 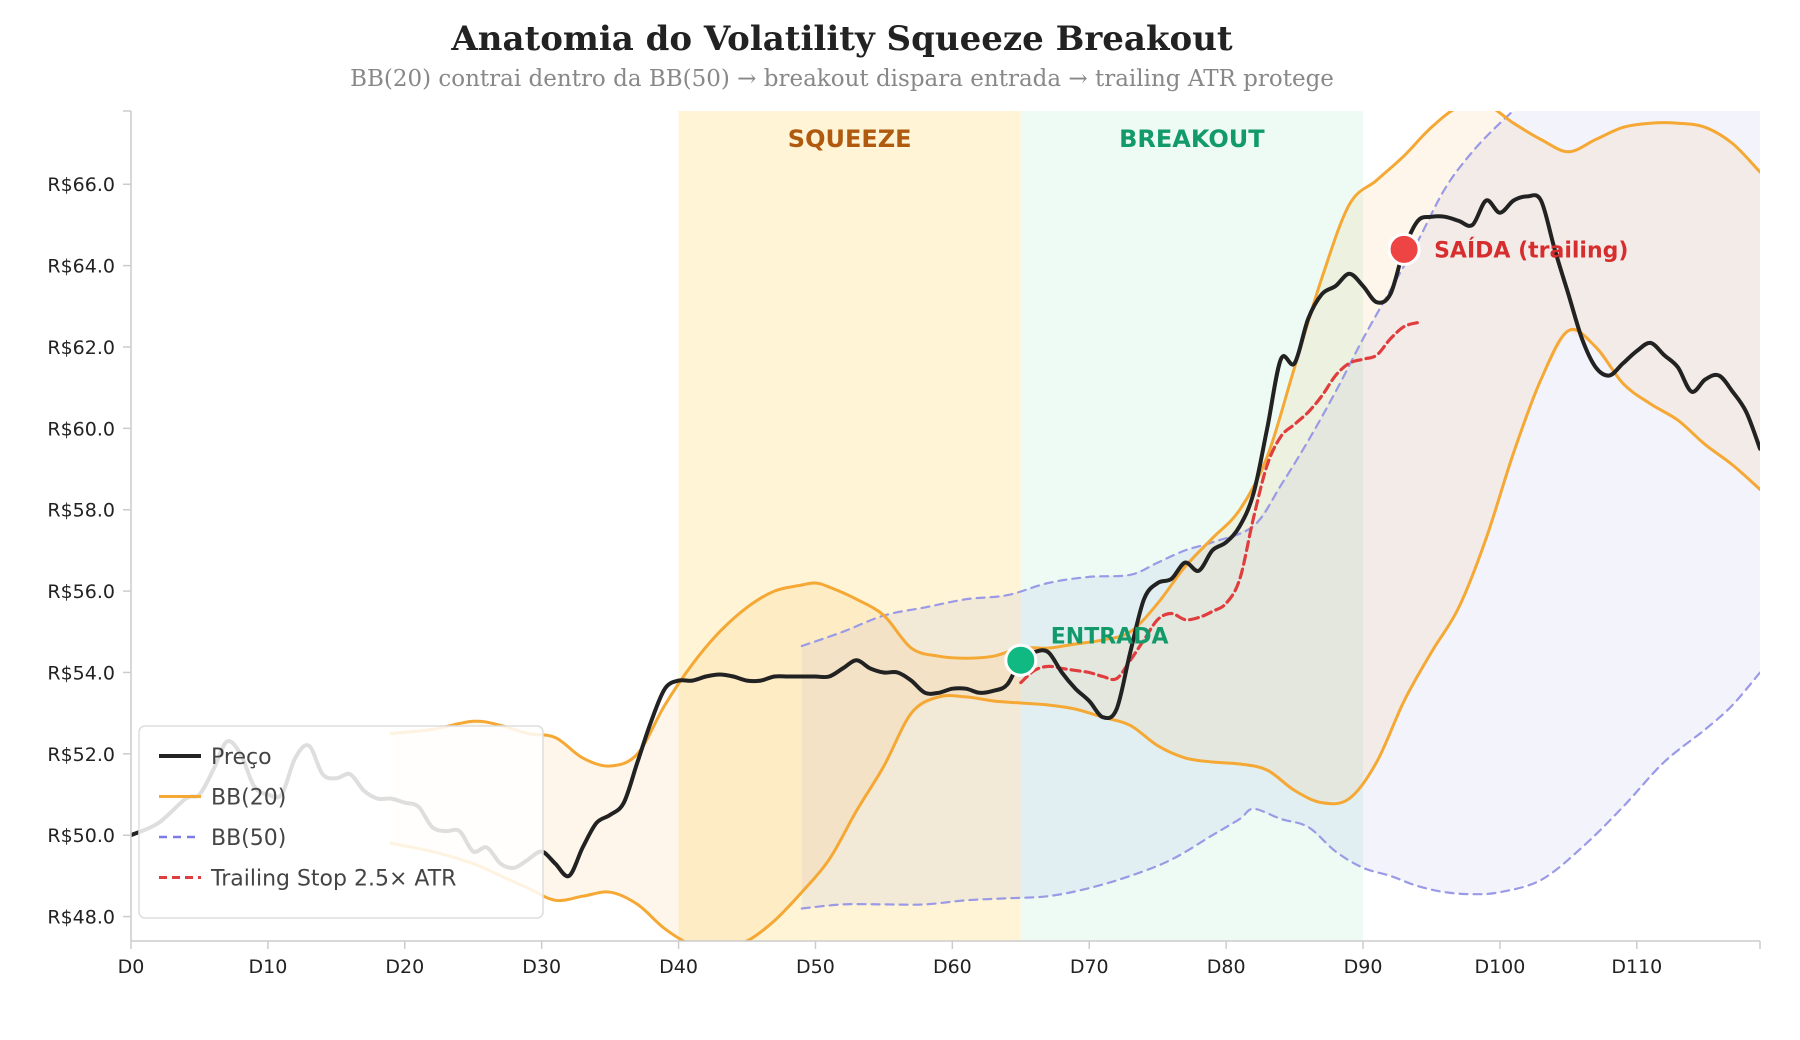 What do you see at coordinates (404, 967) in the screenshot?
I see `x-tick-label: D20` at bounding box center [404, 967].